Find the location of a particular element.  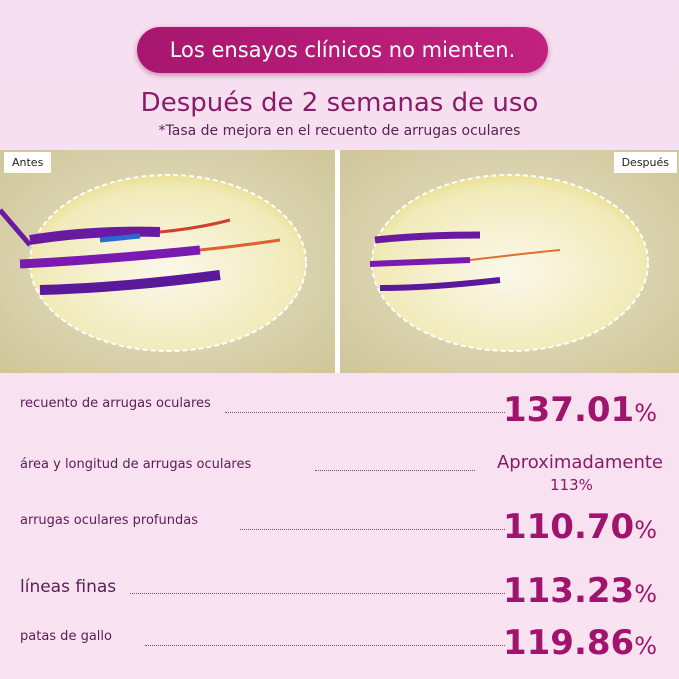

banner: Los ensayos clínicos no mienten. is located at coordinates (342, 50).